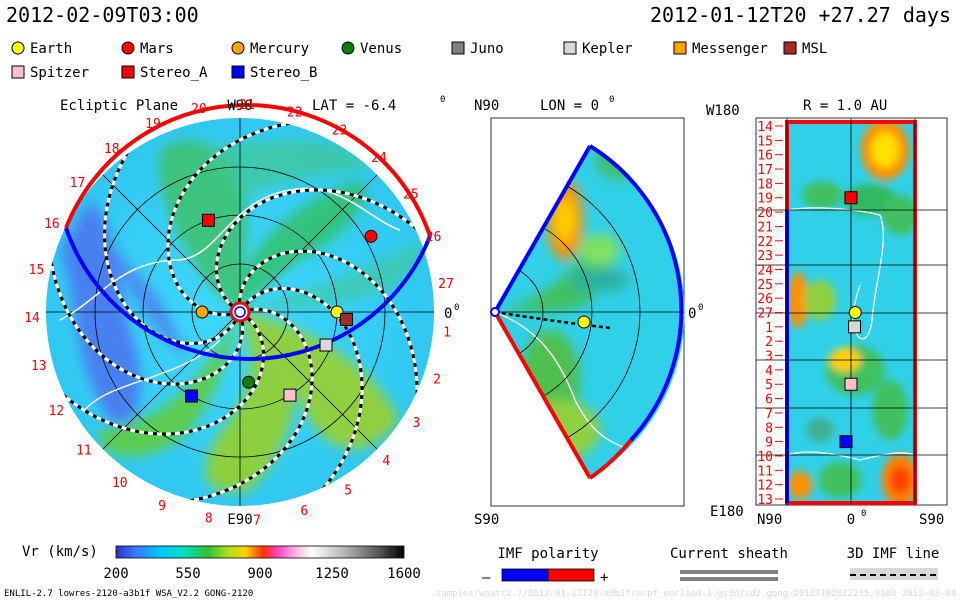  What do you see at coordinates (208, 220) in the screenshot?
I see `ecliptic-stereo-a-marker` at bounding box center [208, 220].